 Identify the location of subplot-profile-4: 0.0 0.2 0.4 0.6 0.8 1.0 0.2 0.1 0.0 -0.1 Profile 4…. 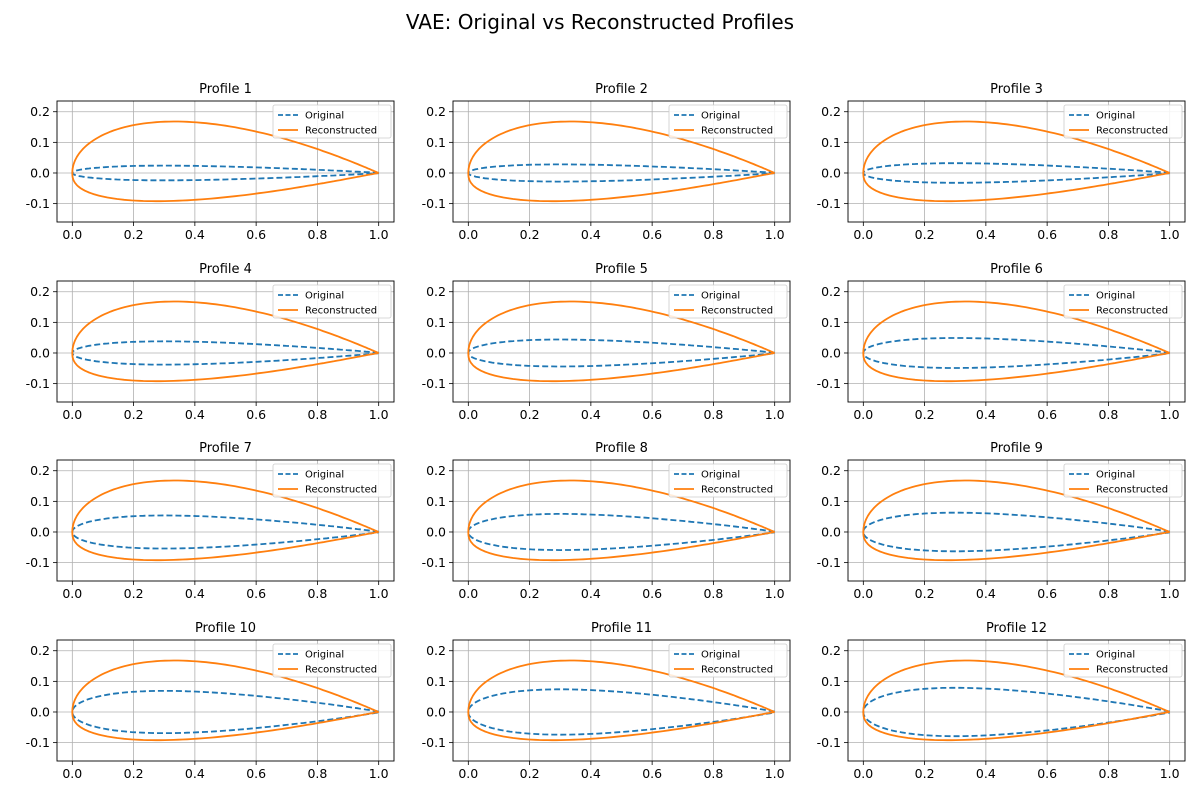
(210, 342).